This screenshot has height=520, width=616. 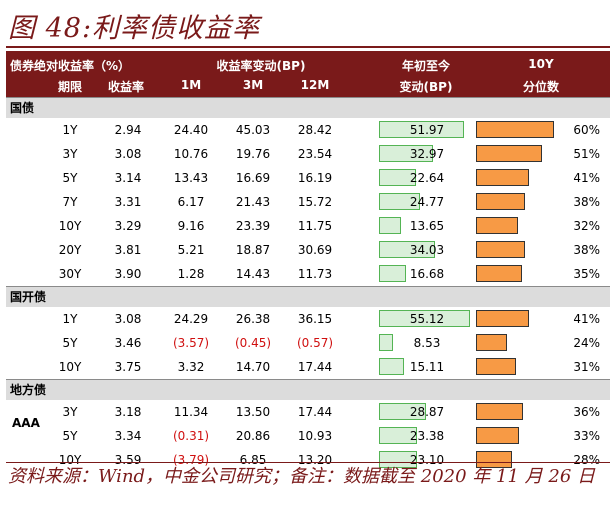 What do you see at coordinates (70, 319) in the screenshot?
I see `cell-term: 1Y` at bounding box center [70, 319].